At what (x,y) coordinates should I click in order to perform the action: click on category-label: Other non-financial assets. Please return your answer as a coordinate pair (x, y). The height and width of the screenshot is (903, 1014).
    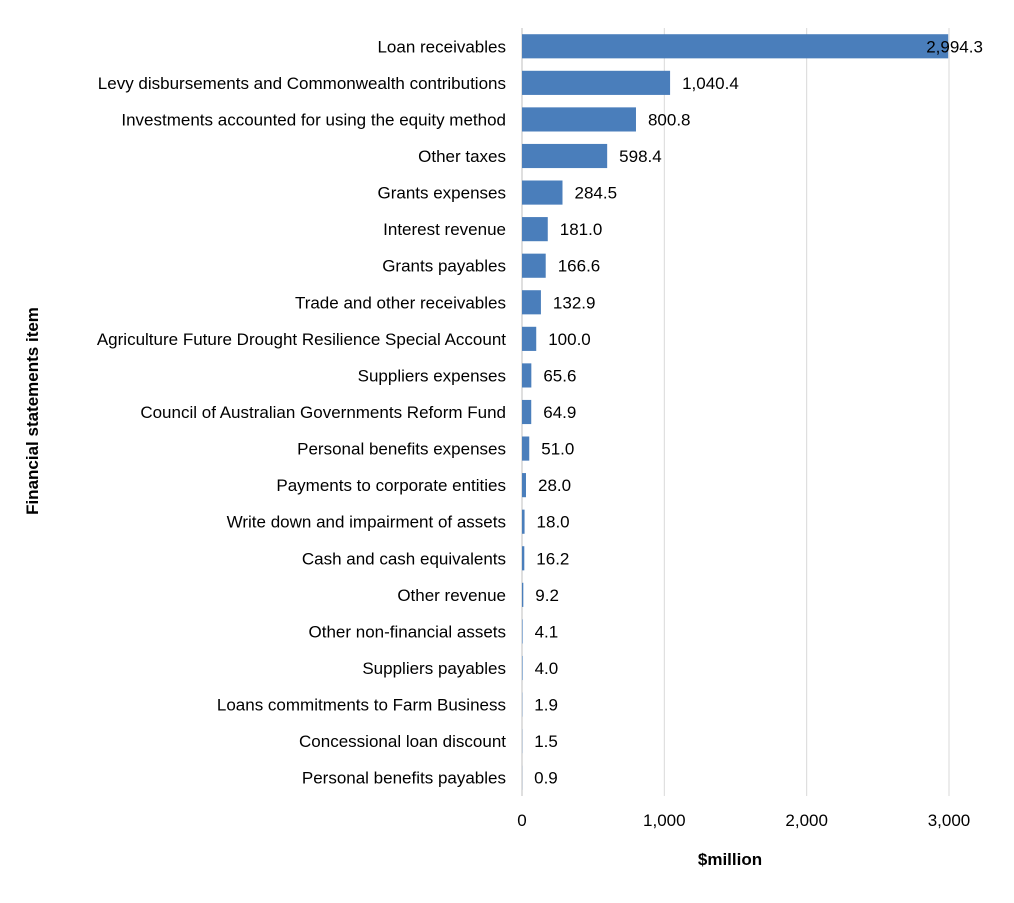
    Looking at the image, I should click on (408, 631).